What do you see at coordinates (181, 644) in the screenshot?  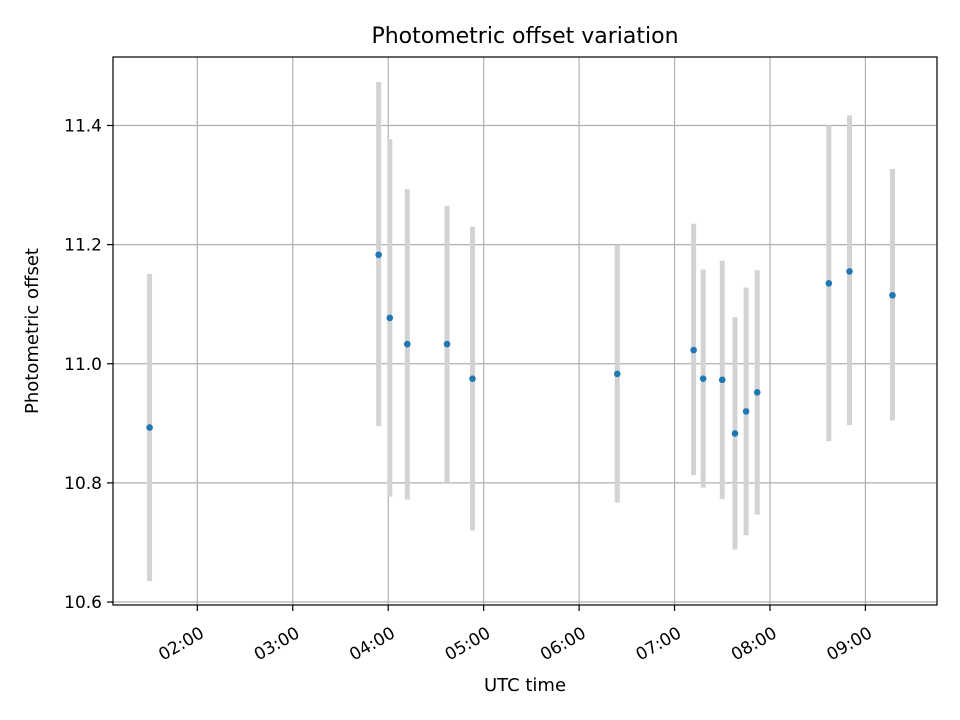 I see `x-tick-label: 02:00` at bounding box center [181, 644].